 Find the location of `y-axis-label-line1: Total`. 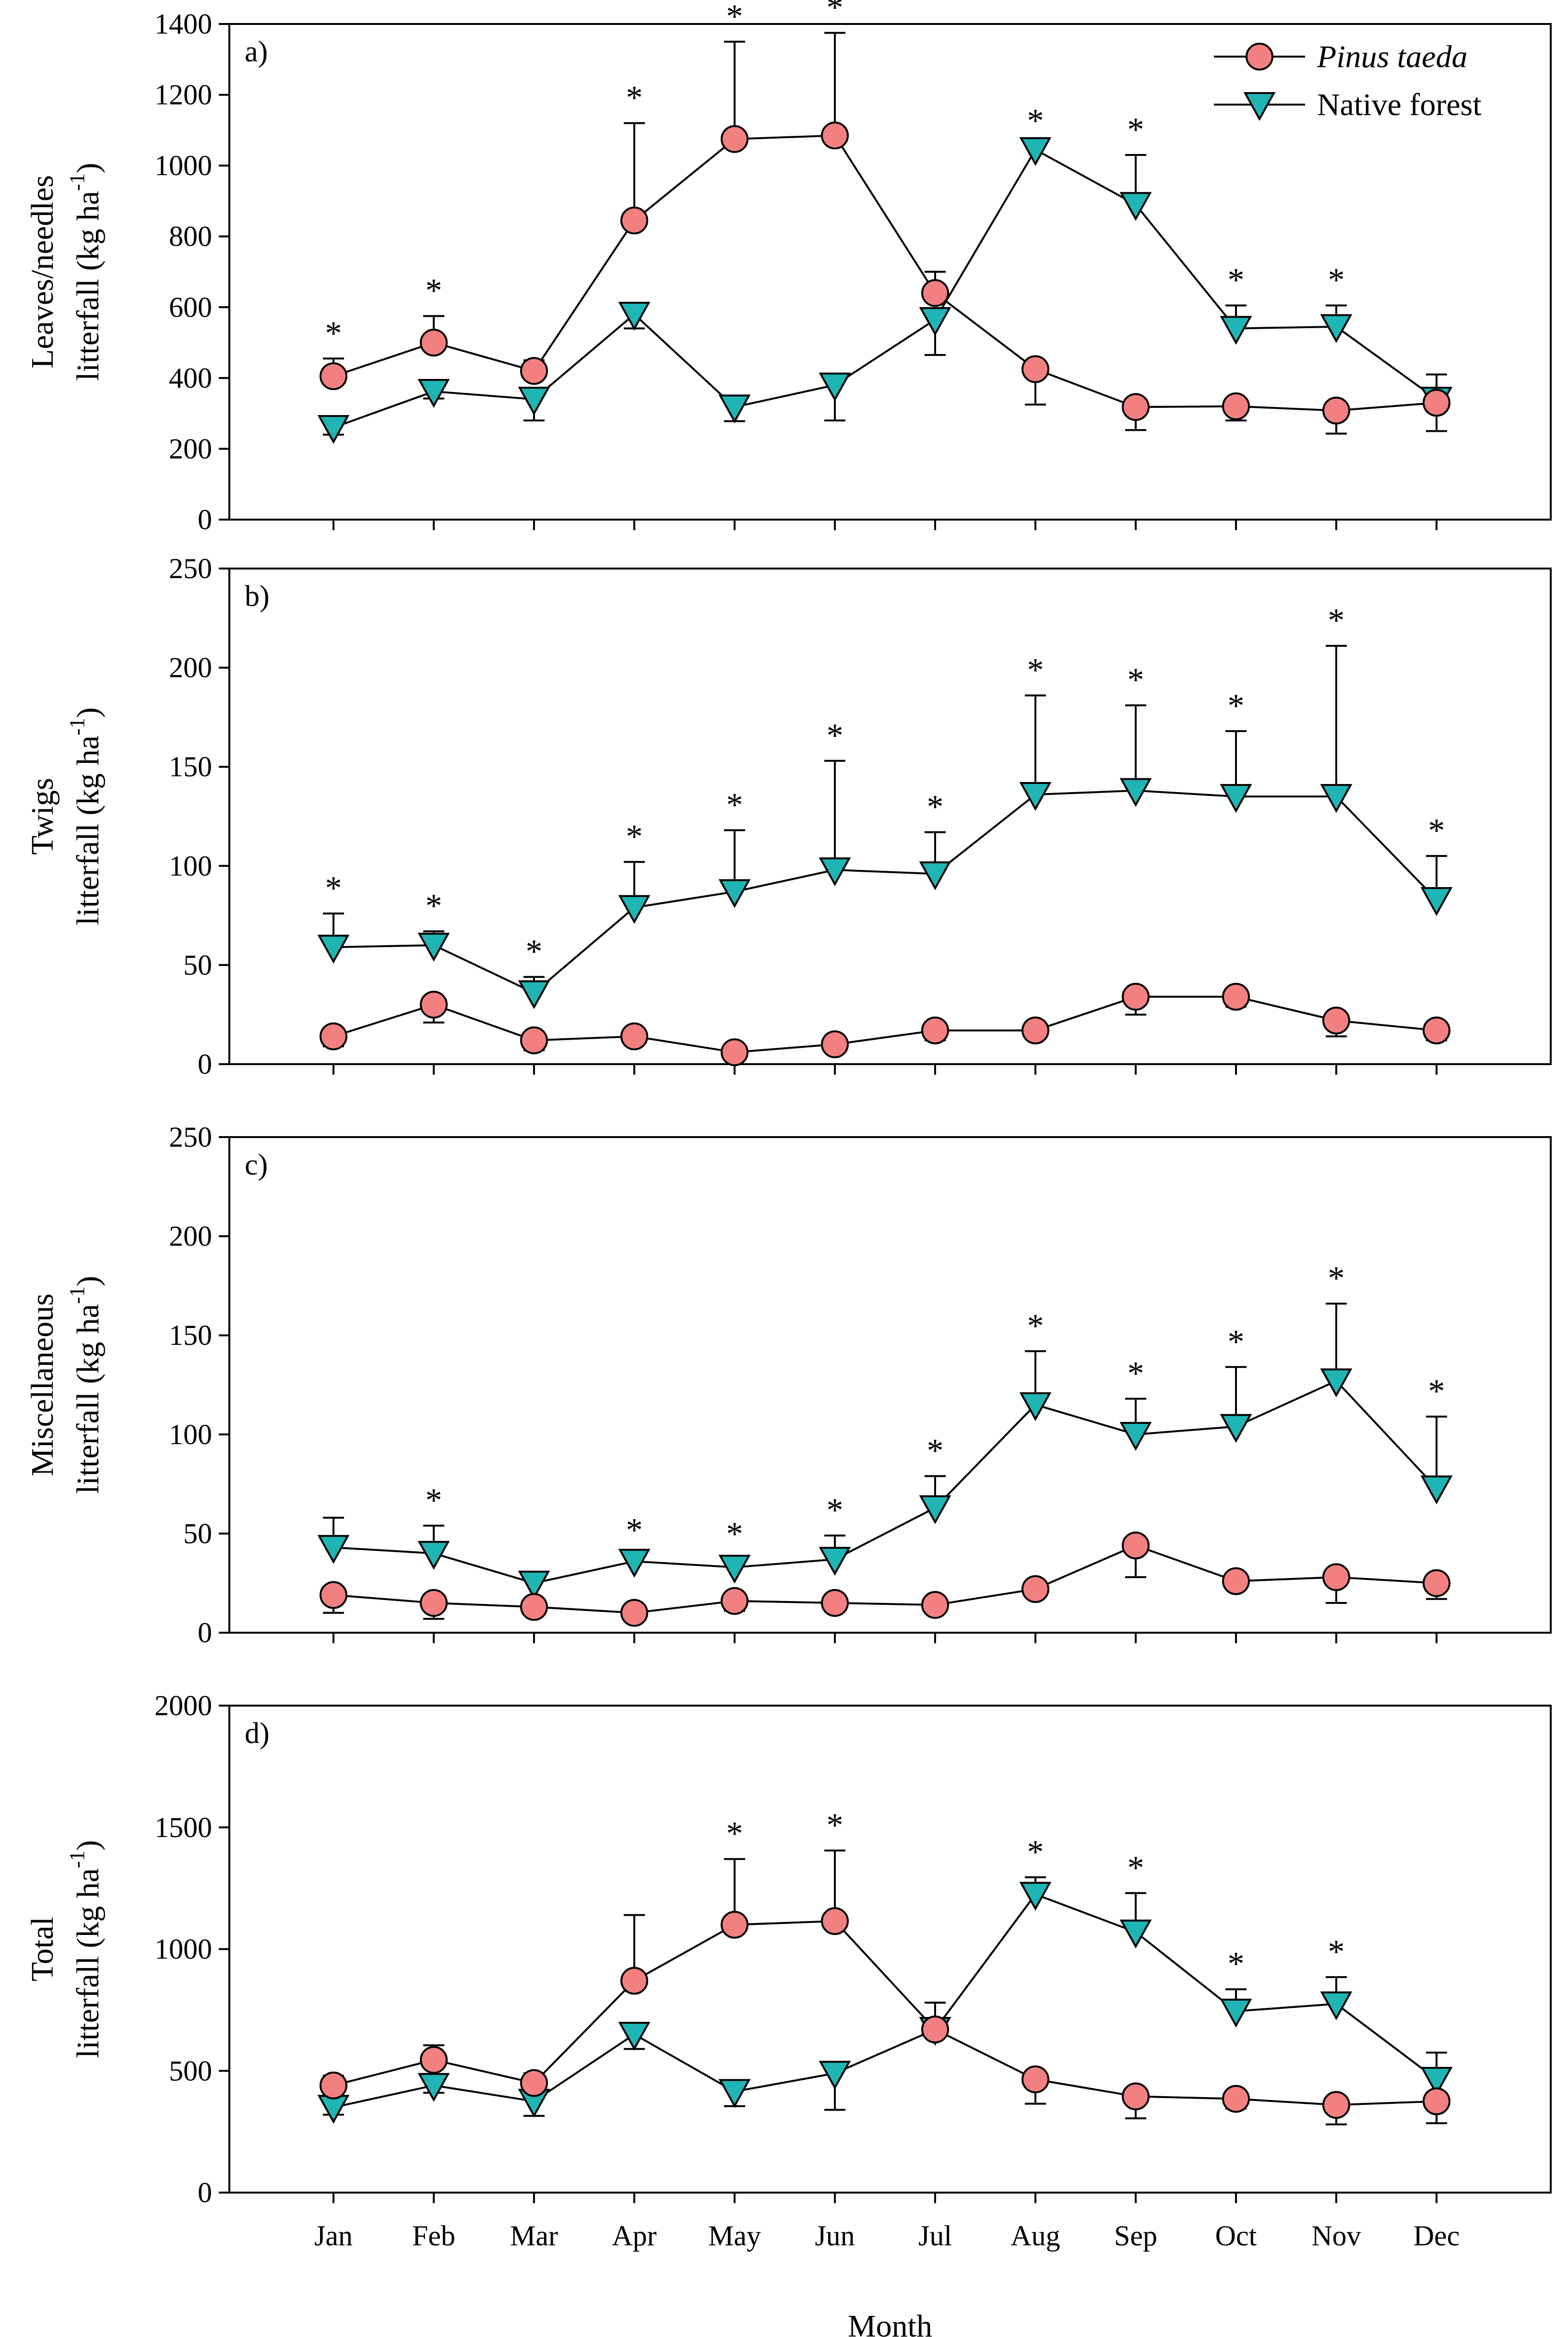

y-axis-label-line1: Total is located at coordinates (42, 1949).